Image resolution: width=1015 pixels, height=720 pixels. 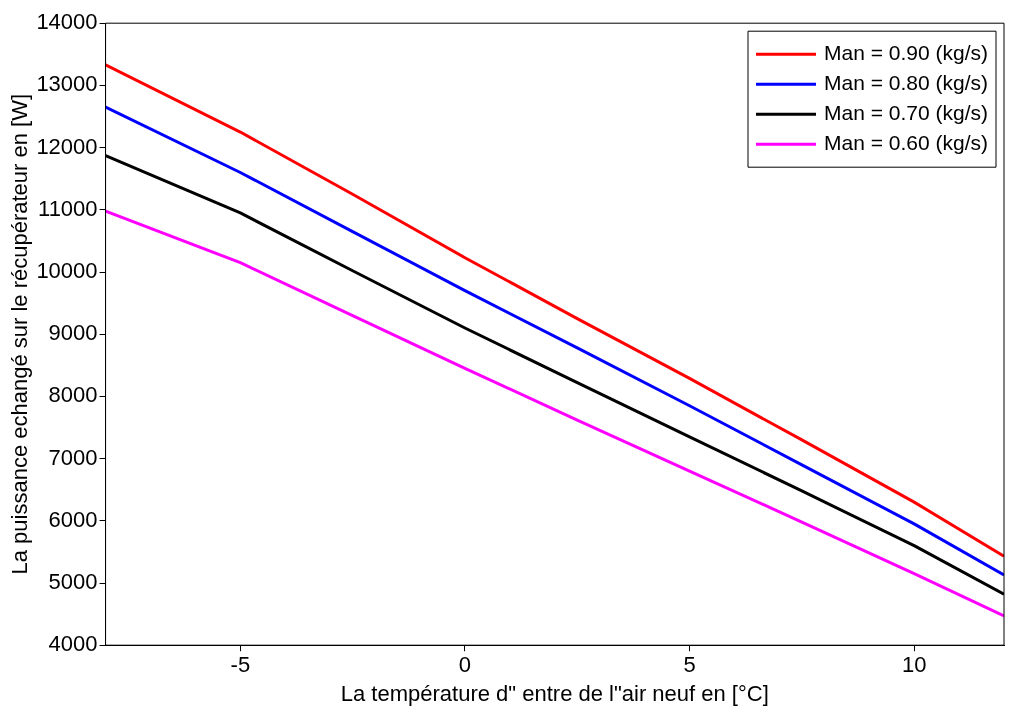 What do you see at coordinates (67, 271) in the screenshot?
I see `y-tick-label: 10000` at bounding box center [67, 271].